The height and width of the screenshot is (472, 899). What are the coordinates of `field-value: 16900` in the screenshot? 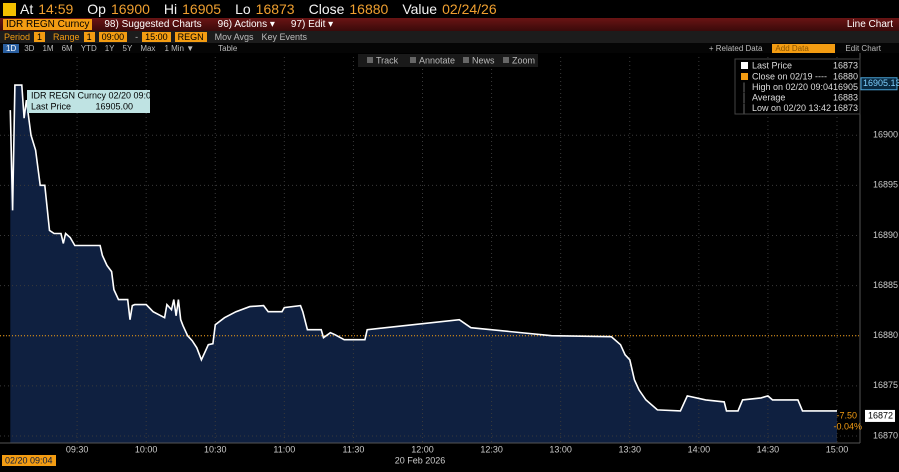 It's located at (130, 9).